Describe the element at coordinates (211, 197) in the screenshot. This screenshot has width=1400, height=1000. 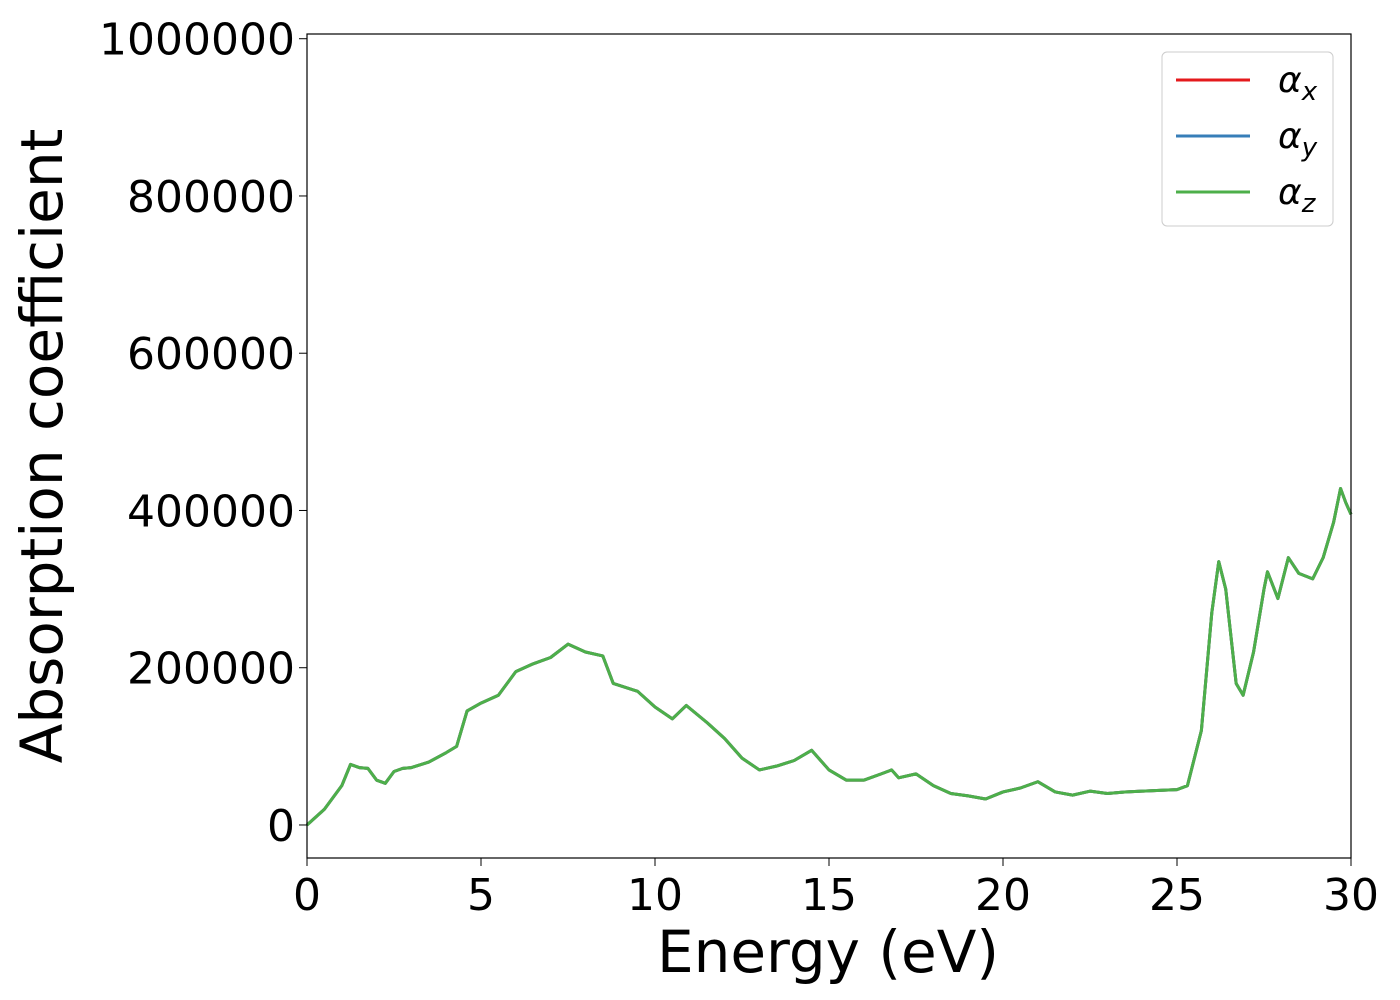
I see `y-tick-label: 800000` at that location.